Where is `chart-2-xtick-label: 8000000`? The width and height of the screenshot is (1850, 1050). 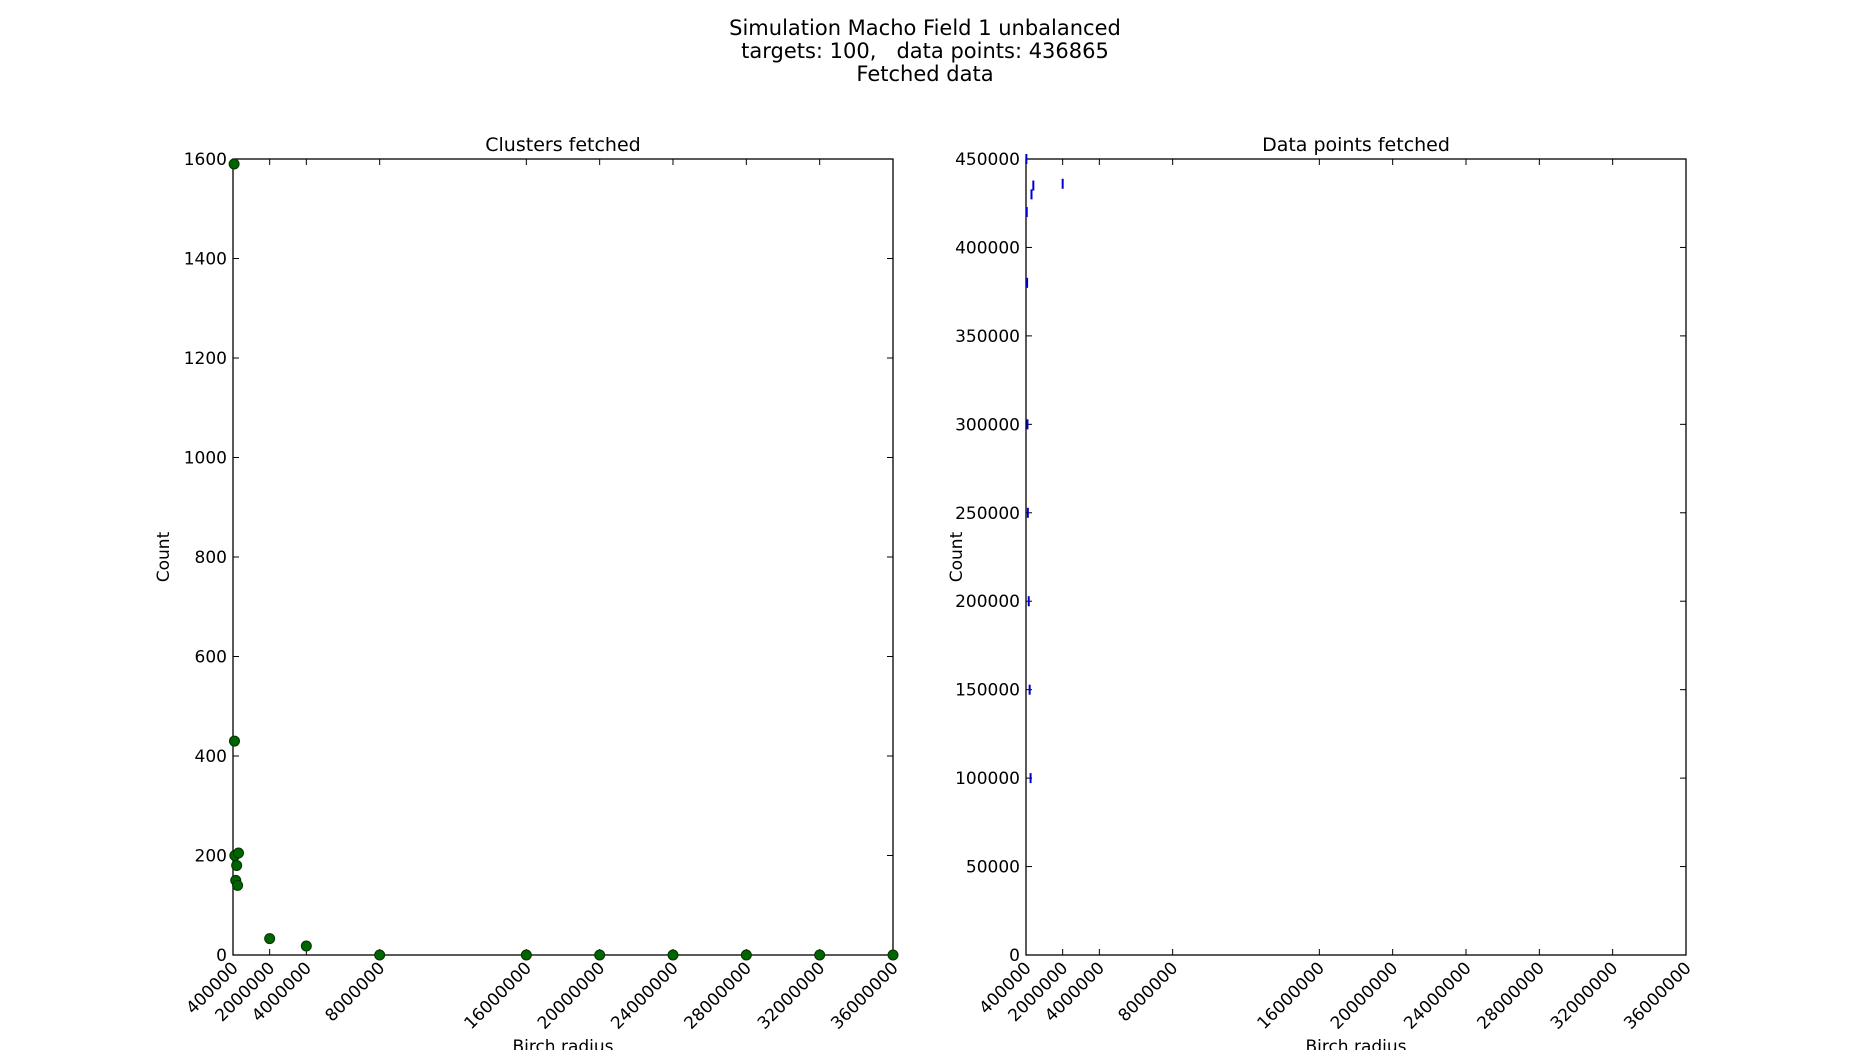
chart-2-xtick-label: 8000000 is located at coordinates (1149, 992).